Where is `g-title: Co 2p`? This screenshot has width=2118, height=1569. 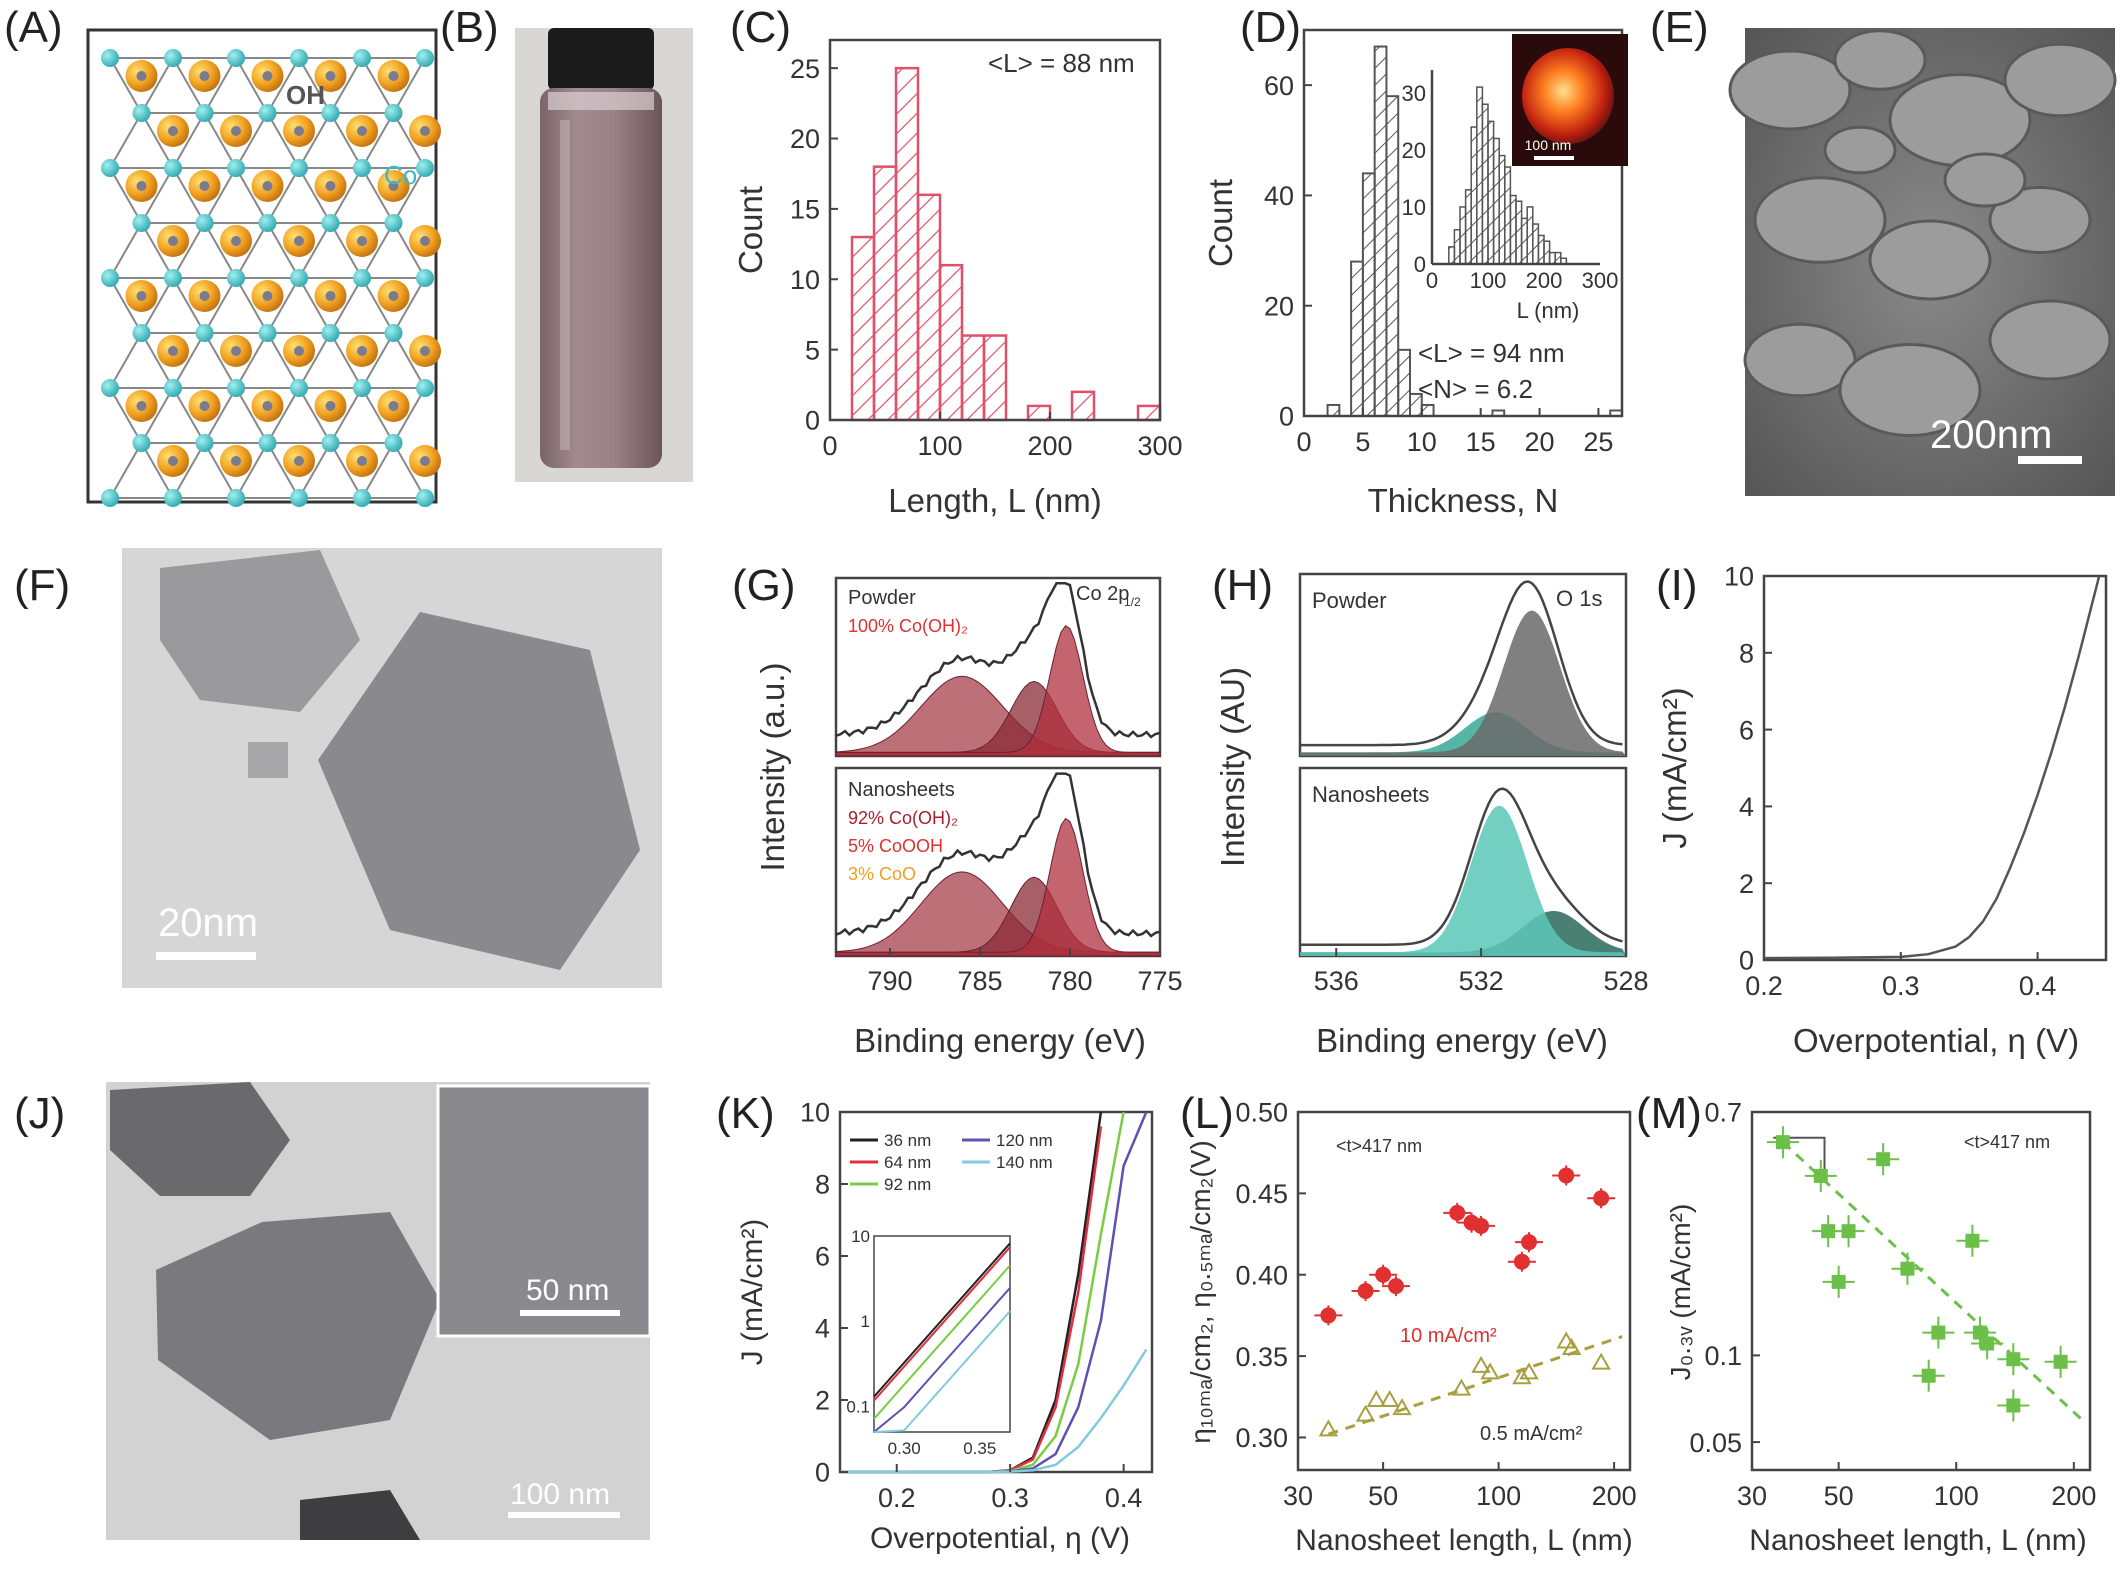 g-title: Co 2p is located at coordinates (1102, 594).